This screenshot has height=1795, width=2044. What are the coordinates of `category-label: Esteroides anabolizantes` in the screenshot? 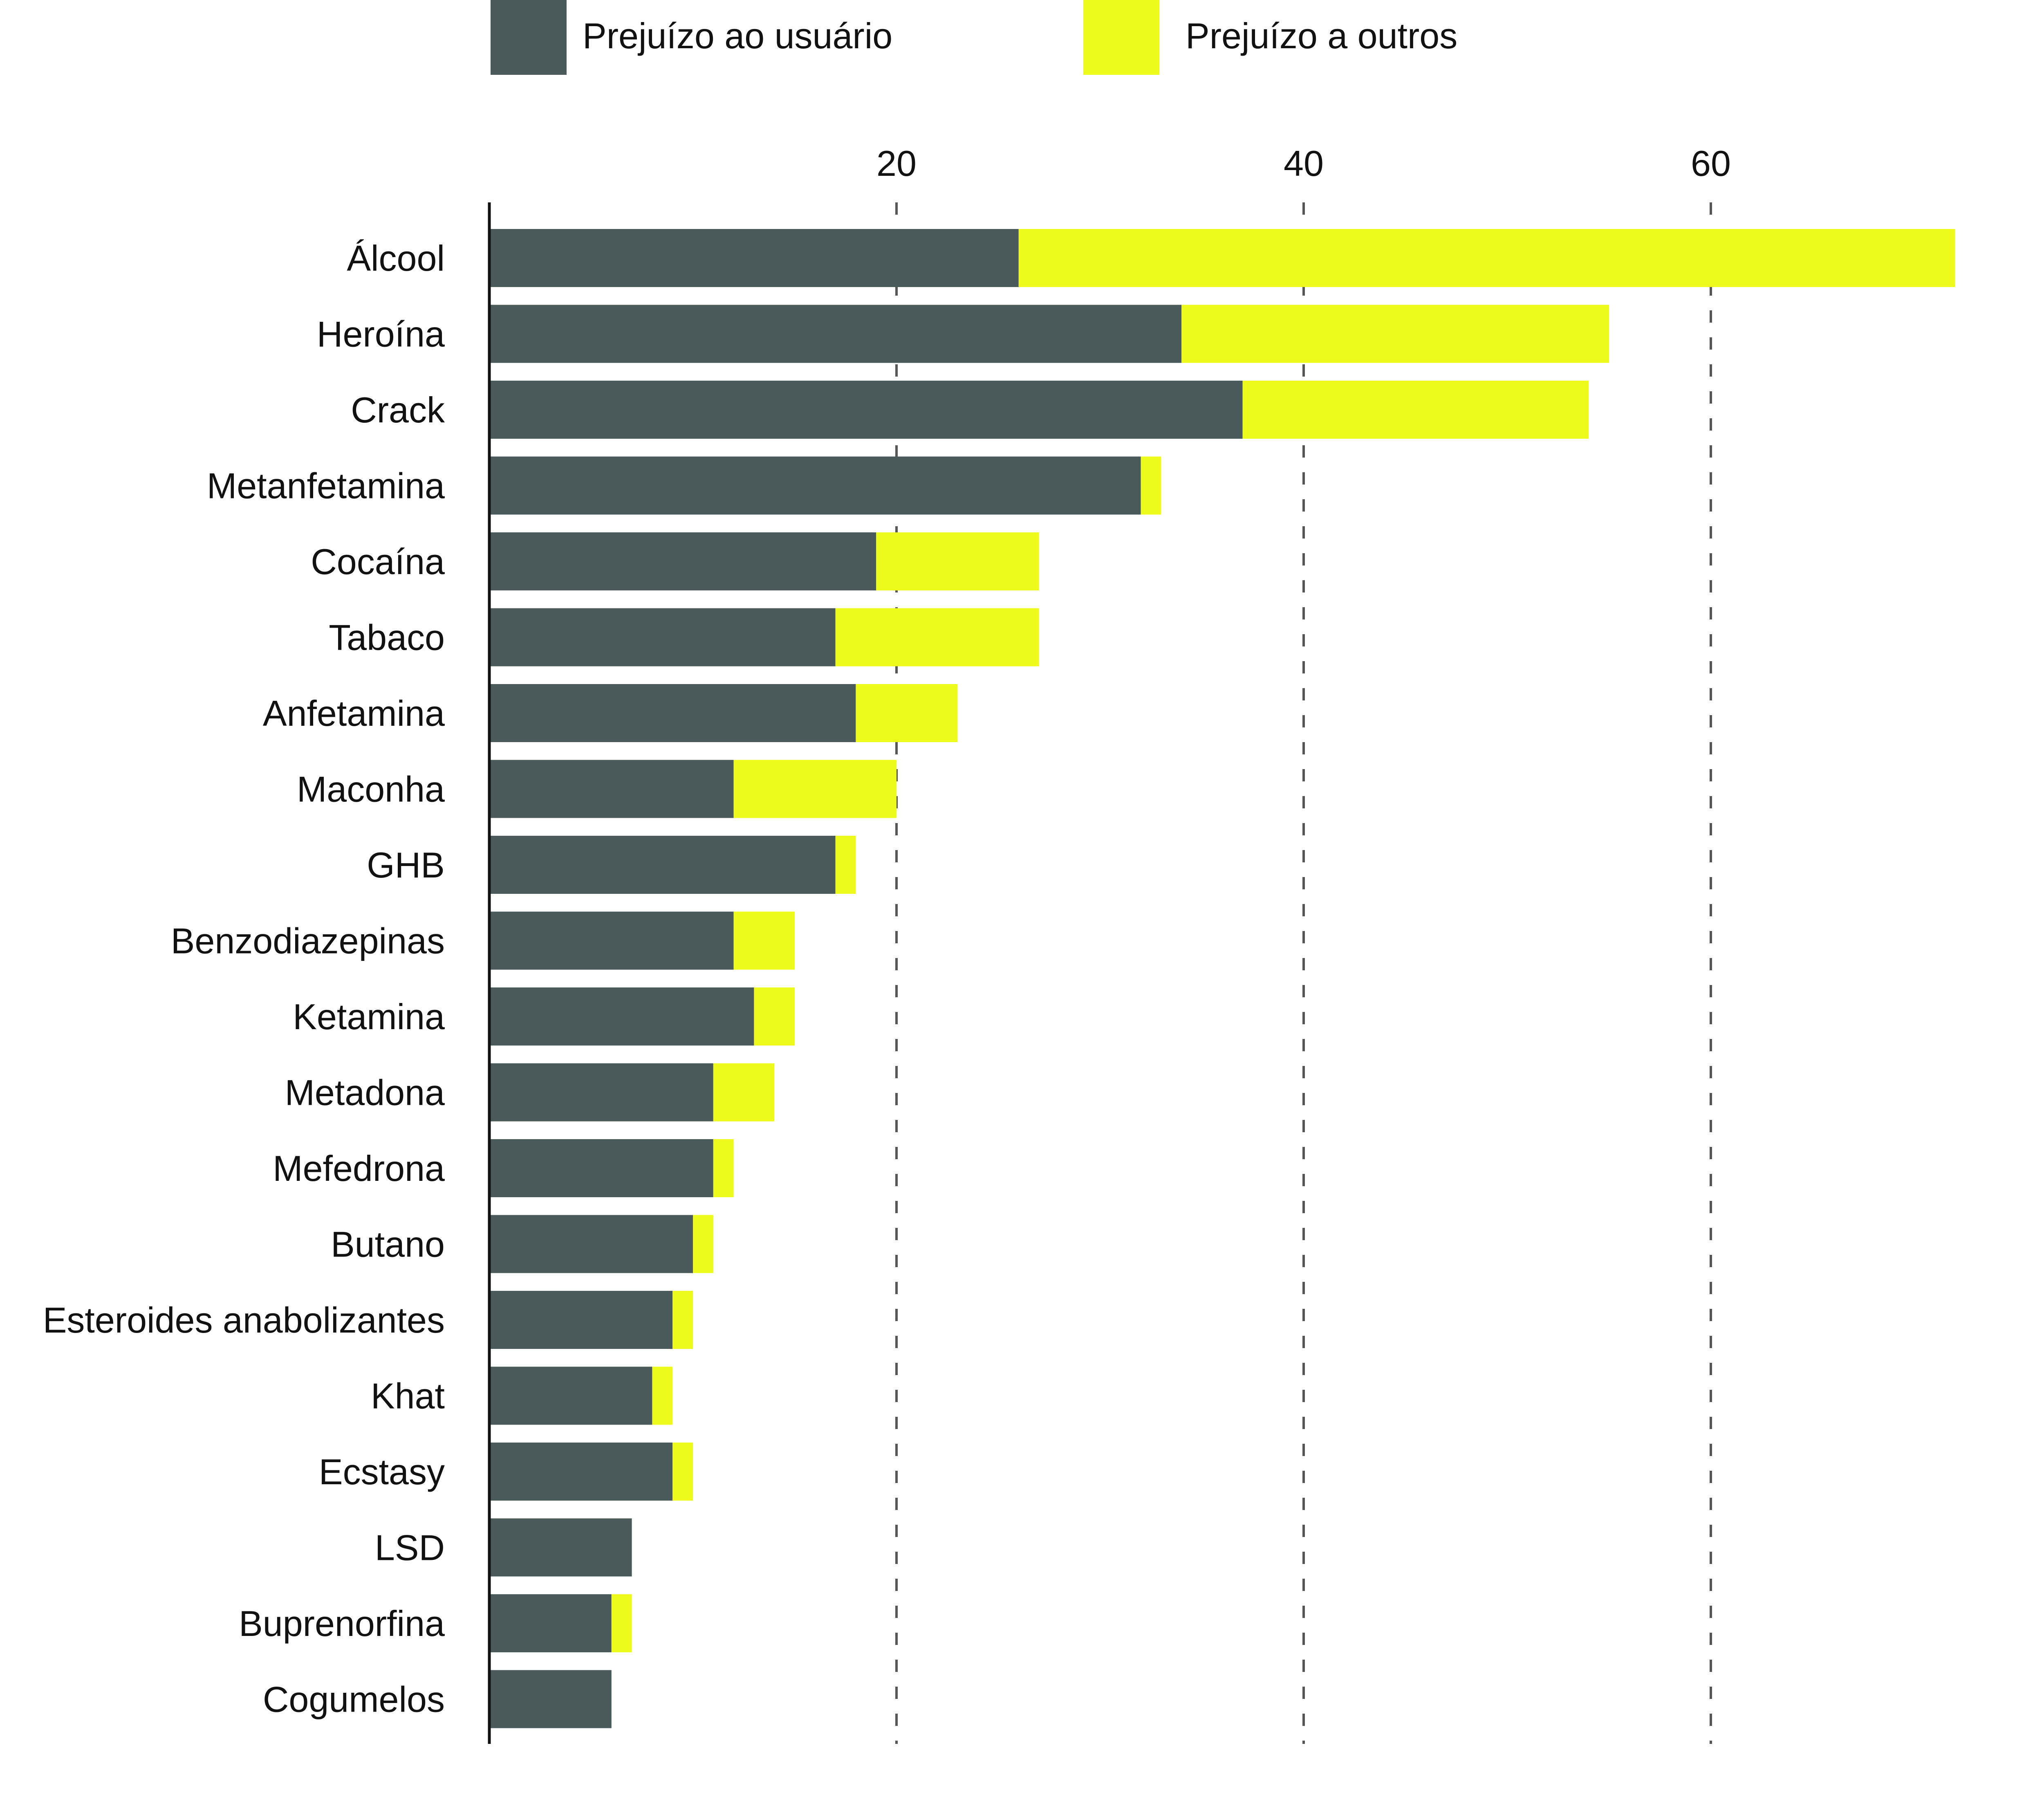 It's located at (244, 1320).